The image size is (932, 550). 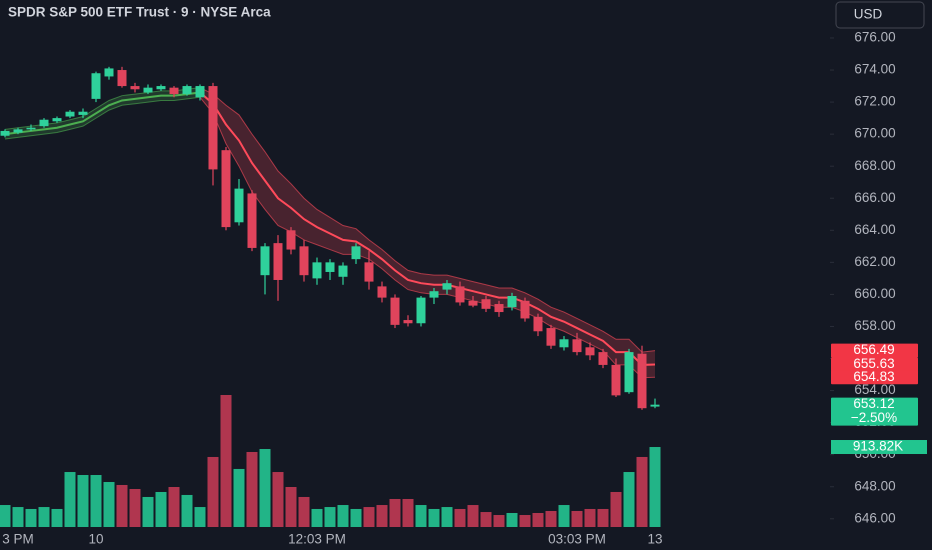 What do you see at coordinates (874, 197) in the screenshot?
I see `y-tick-label: 666.00` at bounding box center [874, 197].